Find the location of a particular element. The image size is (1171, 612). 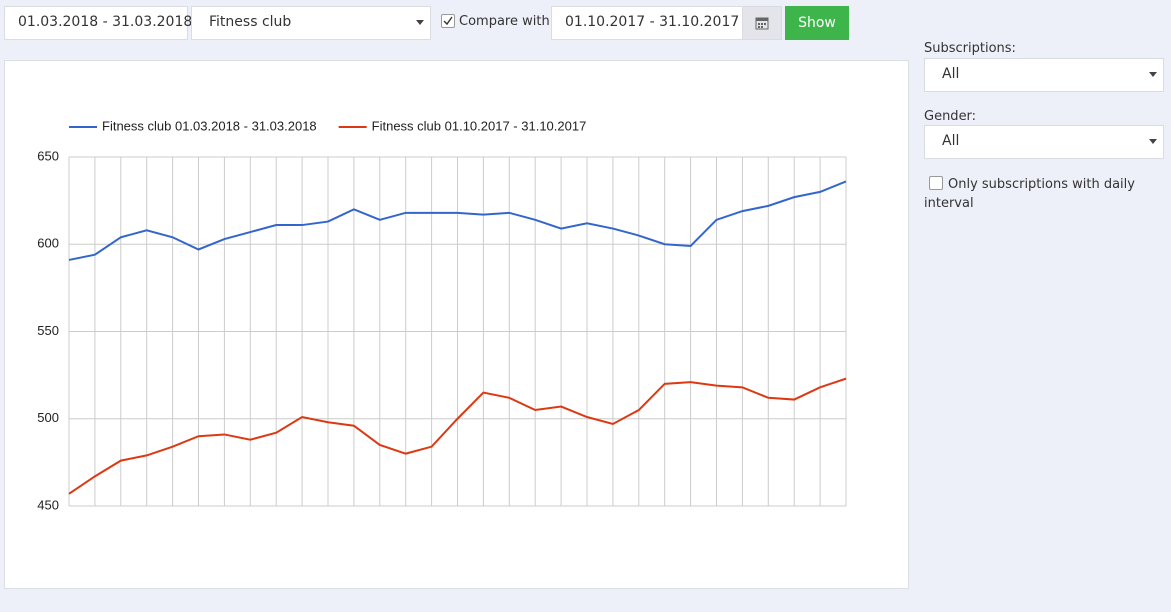

compare-checkbox is located at coordinates (448, 21).